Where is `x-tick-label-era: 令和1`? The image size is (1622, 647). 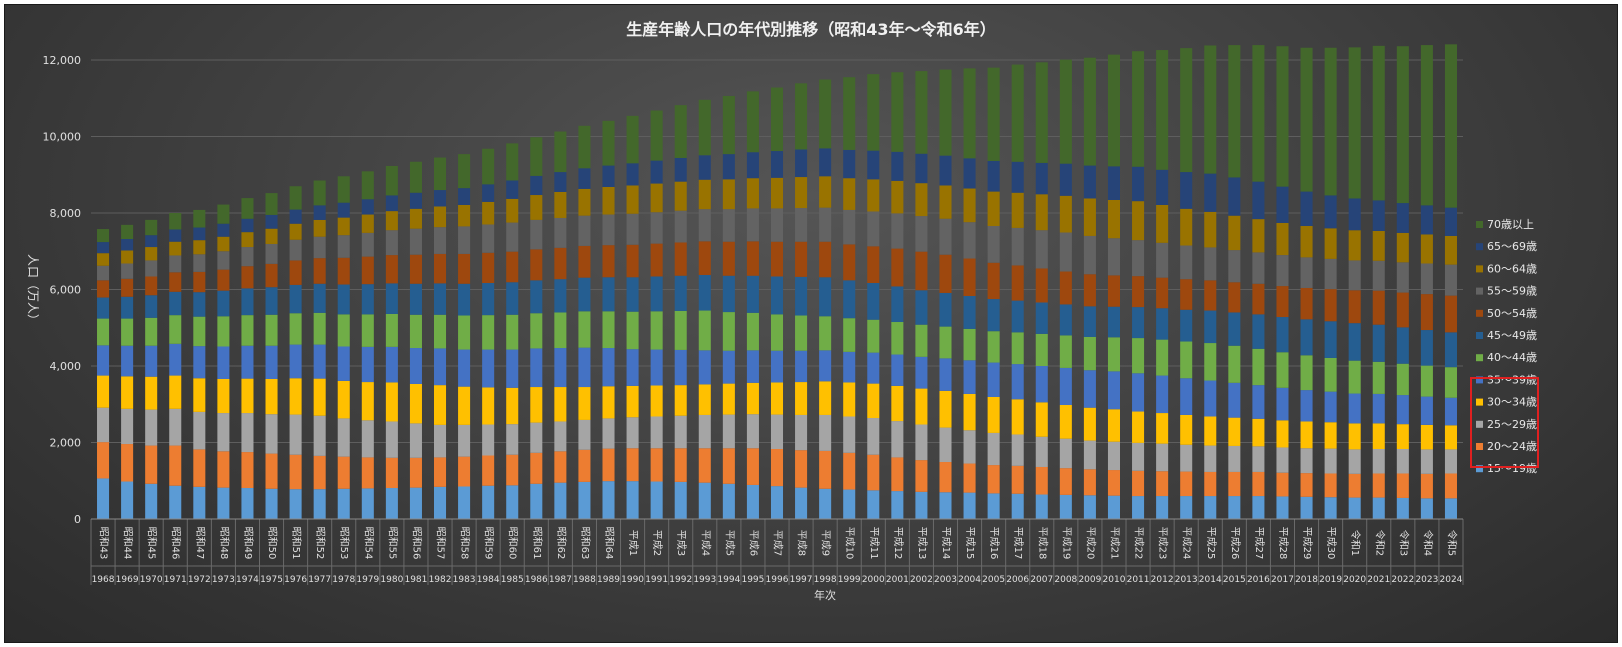
x-tick-label-era: 令和1 is located at coordinates (1355, 543).